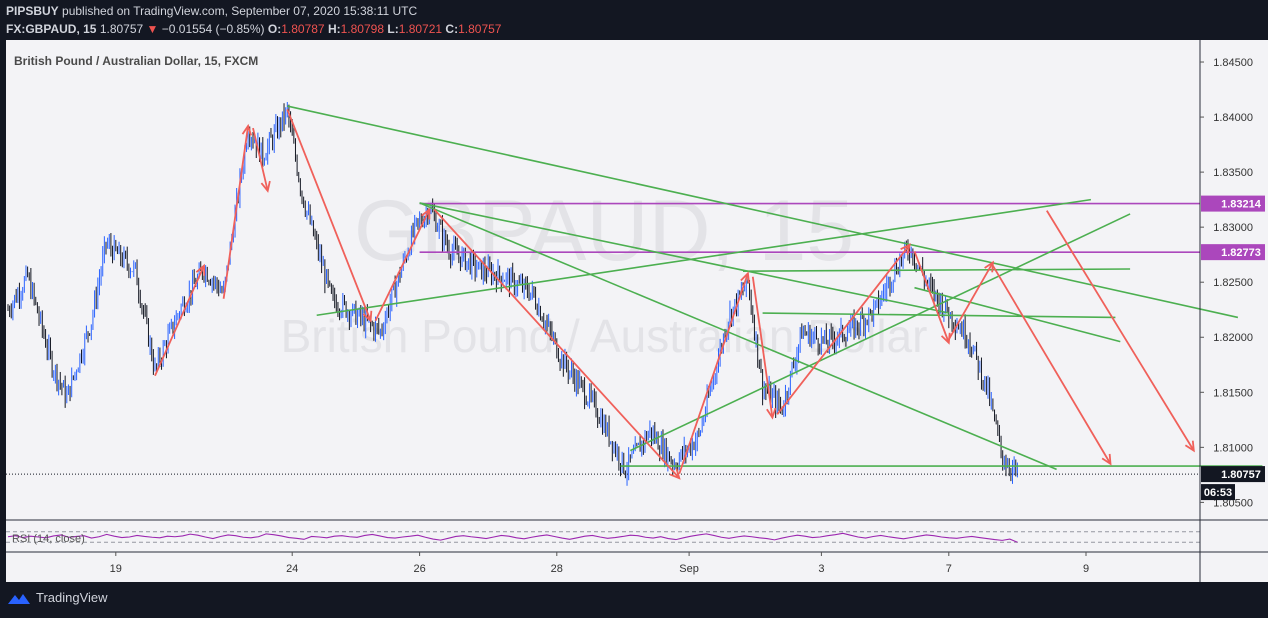 This screenshot has width=1268, height=618. I want to click on x-tick-label: Sep, so click(689, 569).